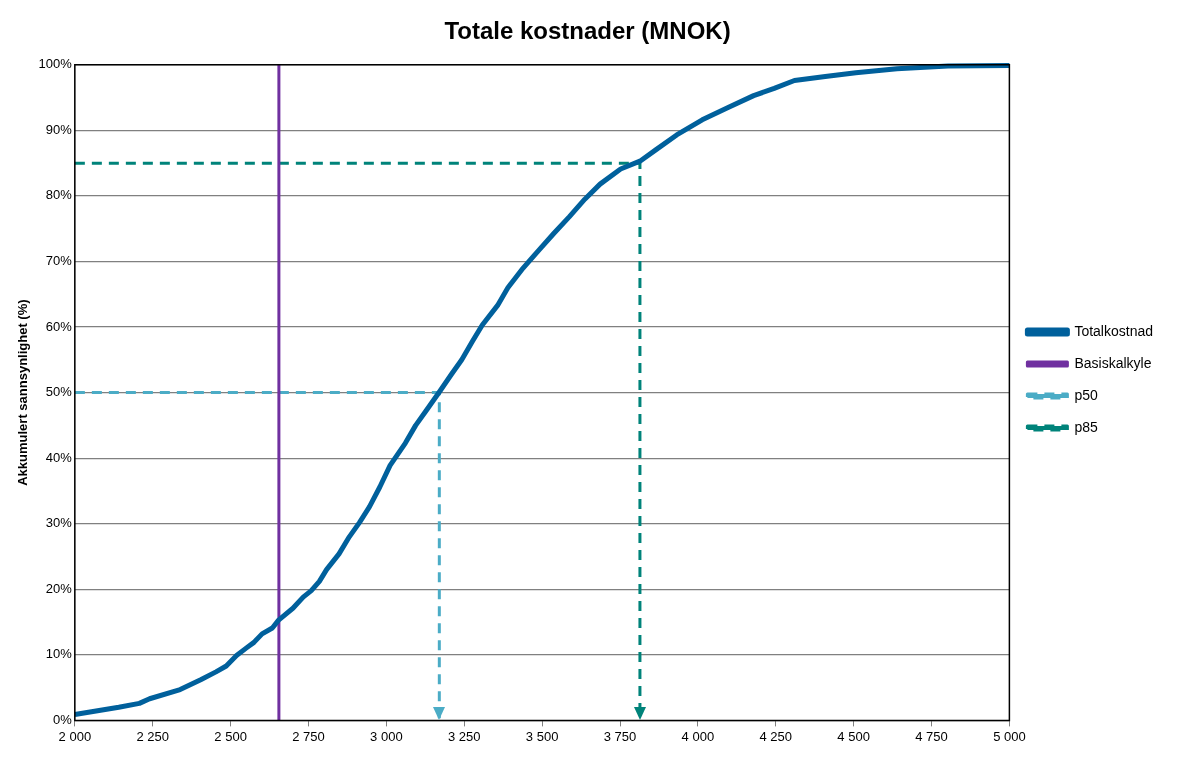 This screenshot has width=1181, height=760. What do you see at coordinates (464, 736) in the screenshot?
I see `x-tick-label: 3 250` at bounding box center [464, 736].